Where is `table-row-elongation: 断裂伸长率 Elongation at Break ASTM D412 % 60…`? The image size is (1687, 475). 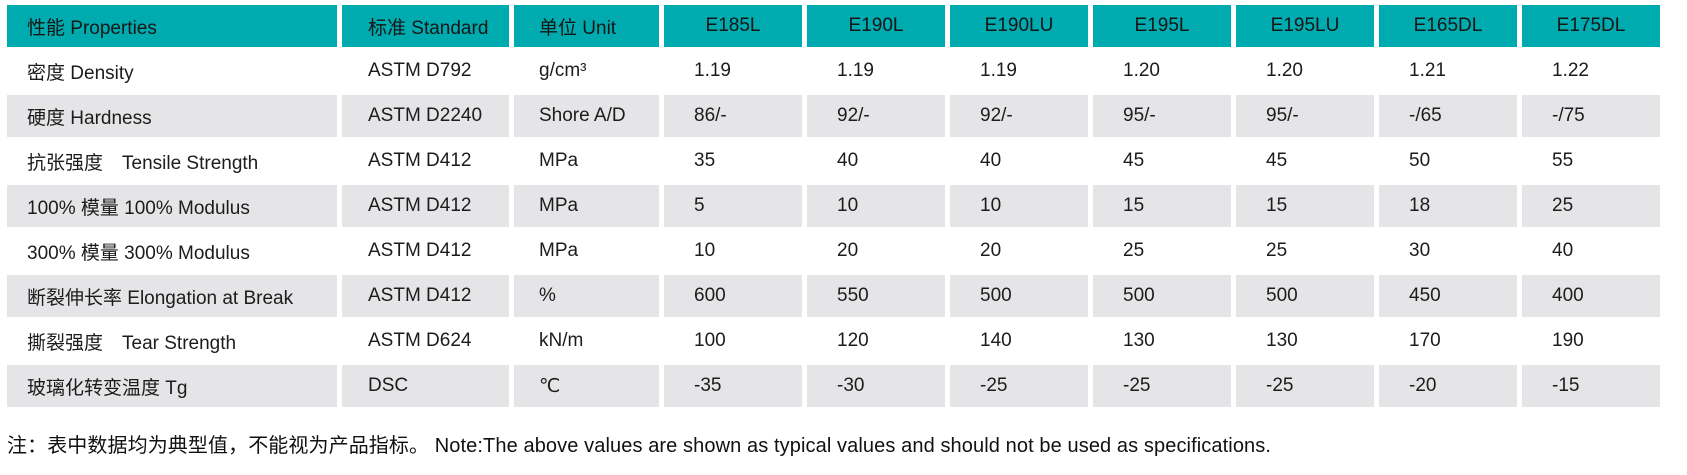
table-row-elongation: 断裂伸长率 Elongation at Break ASTM D412 % 60… is located at coordinates (833, 296).